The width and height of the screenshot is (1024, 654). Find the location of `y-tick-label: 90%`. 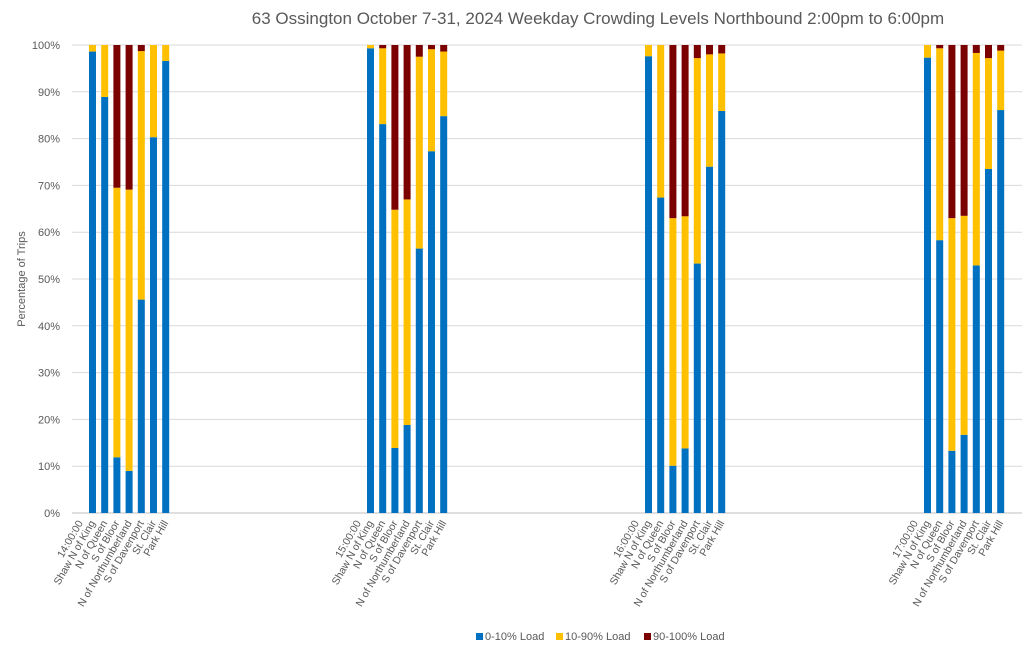

y-tick-label: 90% is located at coordinates (49, 93).